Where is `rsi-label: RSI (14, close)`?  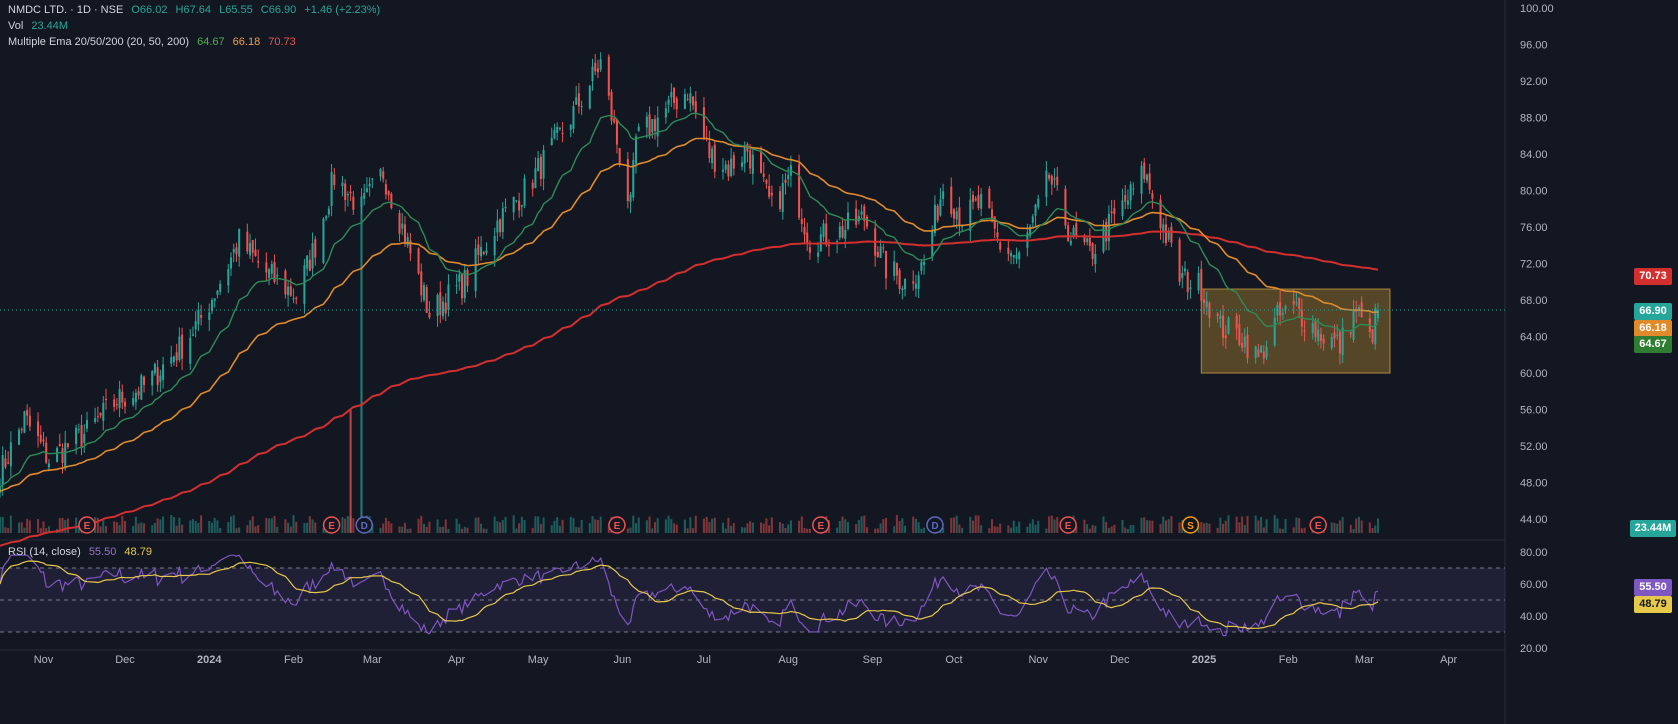 rsi-label: RSI (14, close) is located at coordinates (44, 552).